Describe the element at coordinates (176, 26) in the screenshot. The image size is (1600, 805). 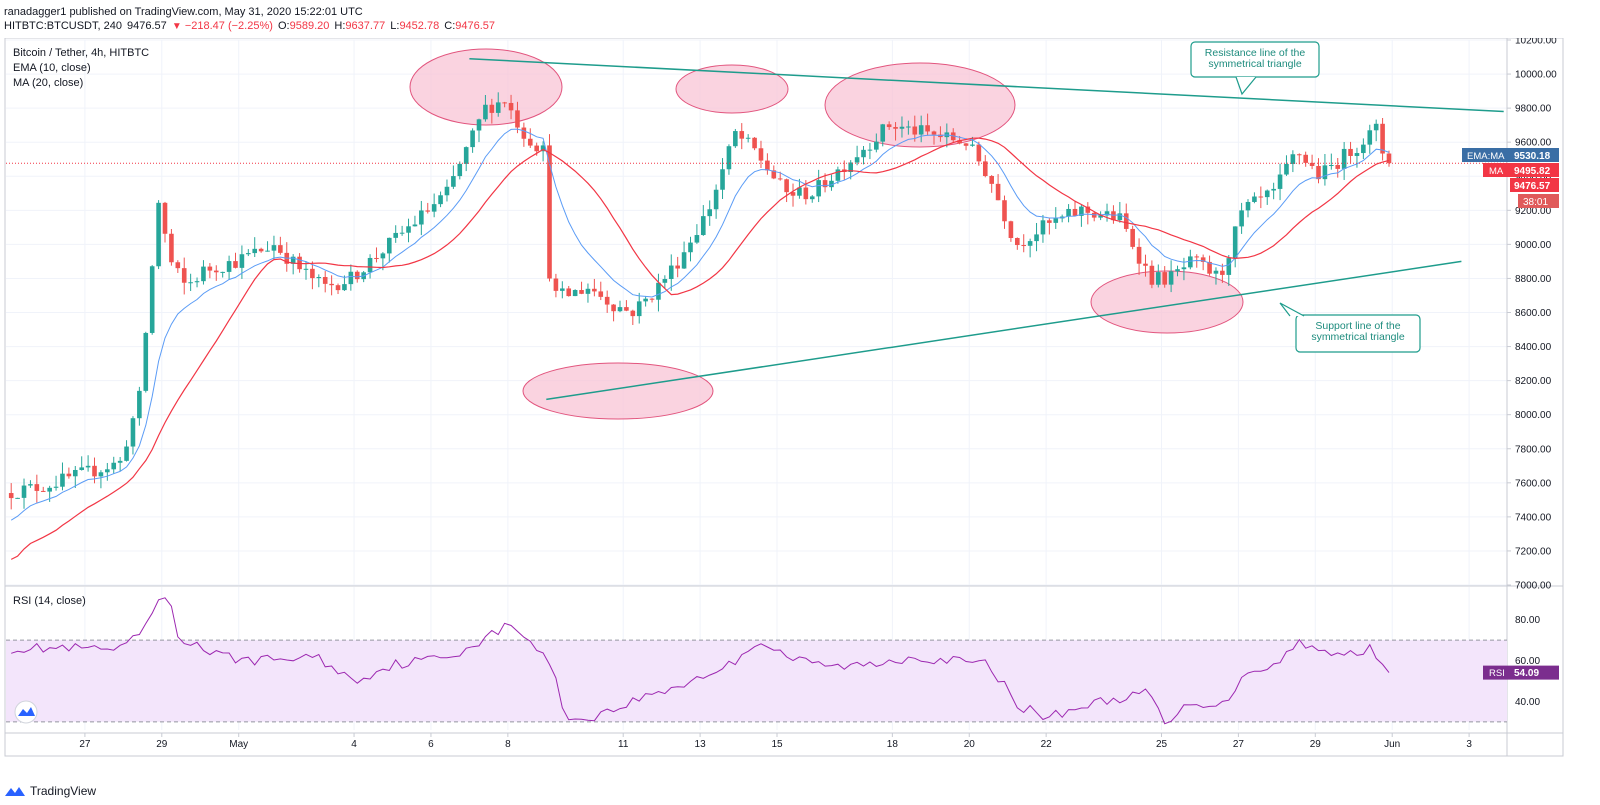
I see `down-arrow-icon: ▼` at that location.